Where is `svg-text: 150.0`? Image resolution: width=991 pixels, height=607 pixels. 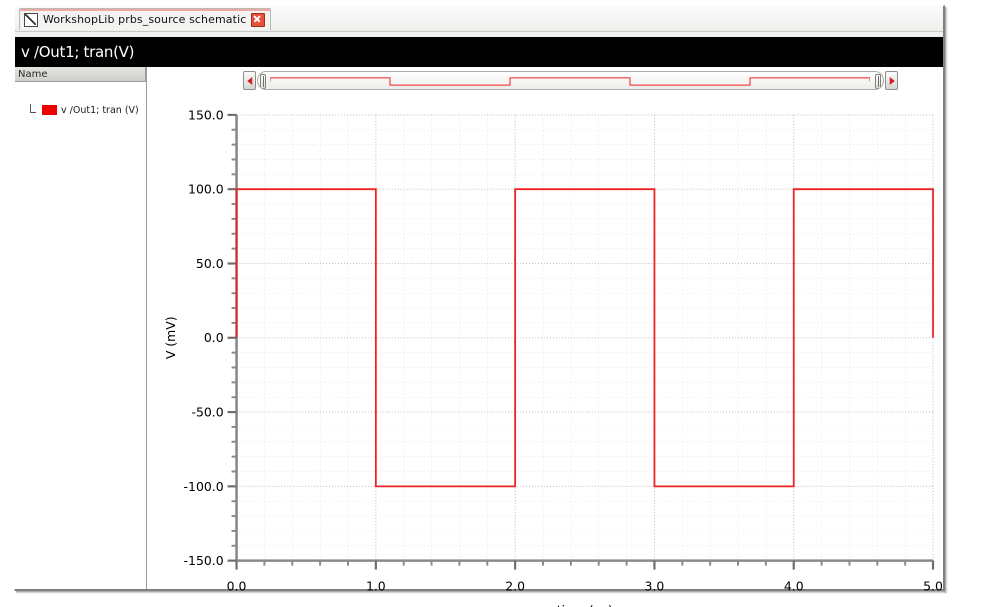
svg-text: 150.0 is located at coordinates (206, 114).